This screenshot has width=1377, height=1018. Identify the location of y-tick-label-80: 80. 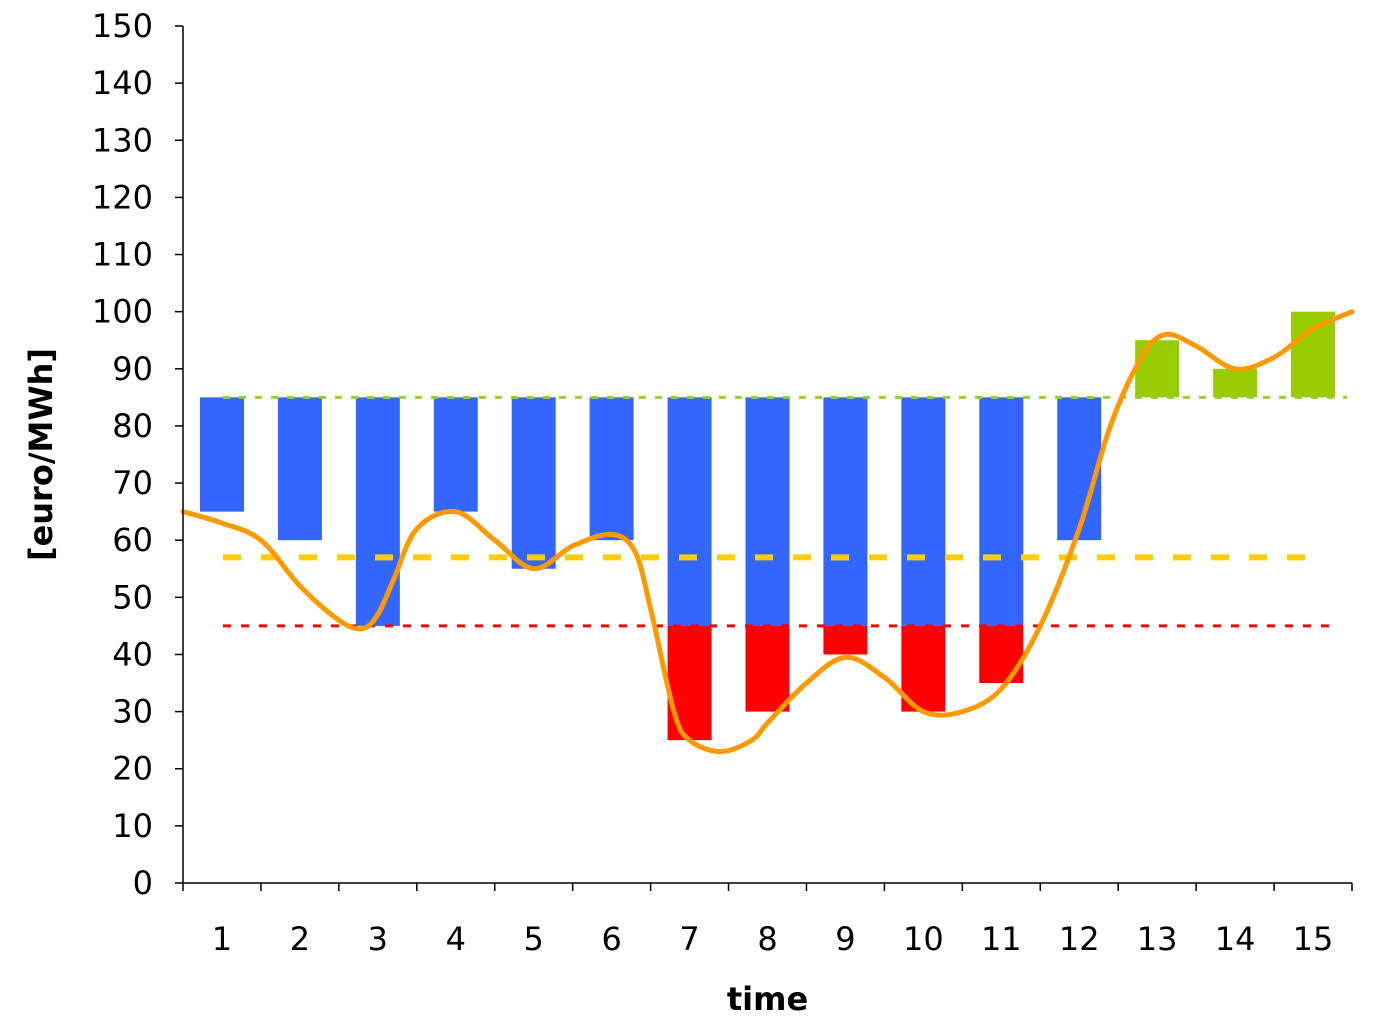
(132, 426).